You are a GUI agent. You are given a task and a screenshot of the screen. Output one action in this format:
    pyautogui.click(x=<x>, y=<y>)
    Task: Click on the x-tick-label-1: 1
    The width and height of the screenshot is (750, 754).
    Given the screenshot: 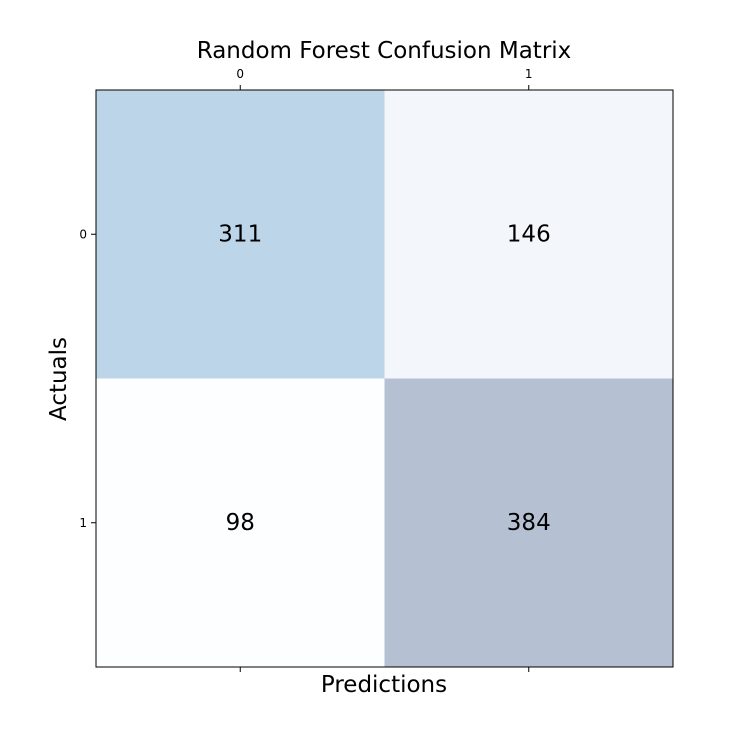 What is the action you would take?
    pyautogui.click(x=529, y=74)
    